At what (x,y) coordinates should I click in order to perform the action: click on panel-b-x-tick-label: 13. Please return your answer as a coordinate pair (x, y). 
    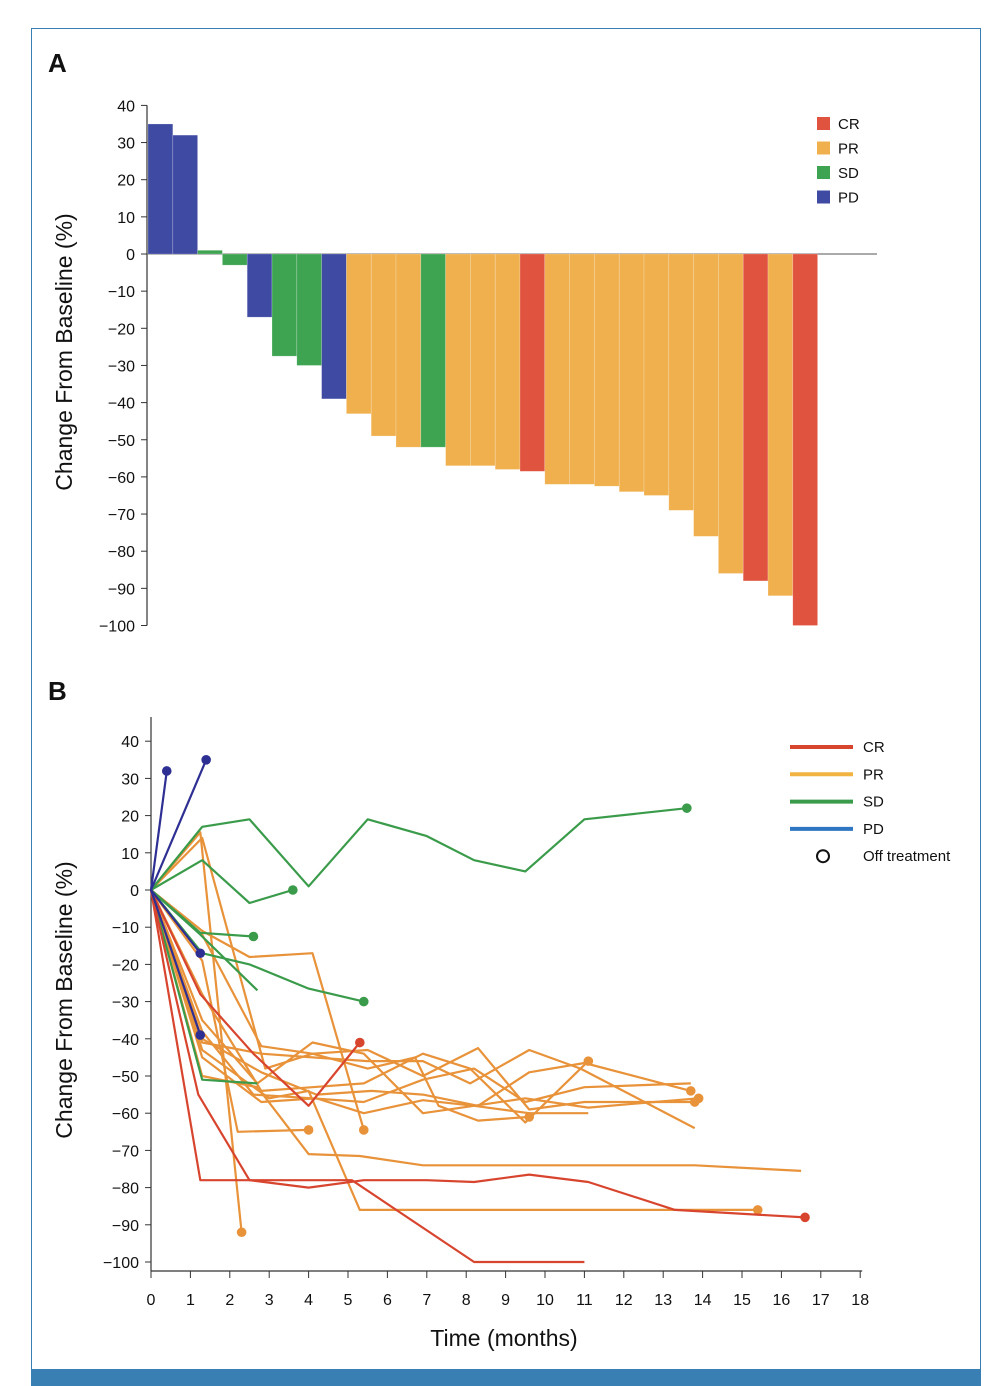
    Looking at the image, I should click on (663, 1300).